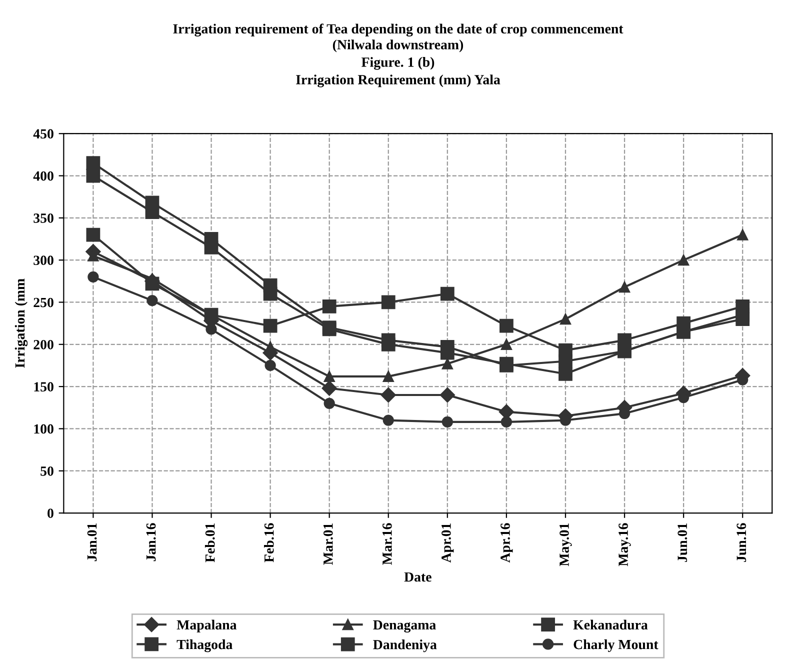 The width and height of the screenshot is (796, 668). Describe the element at coordinates (506, 543) in the screenshot. I see `x-tick-label: Apr.16` at that location.